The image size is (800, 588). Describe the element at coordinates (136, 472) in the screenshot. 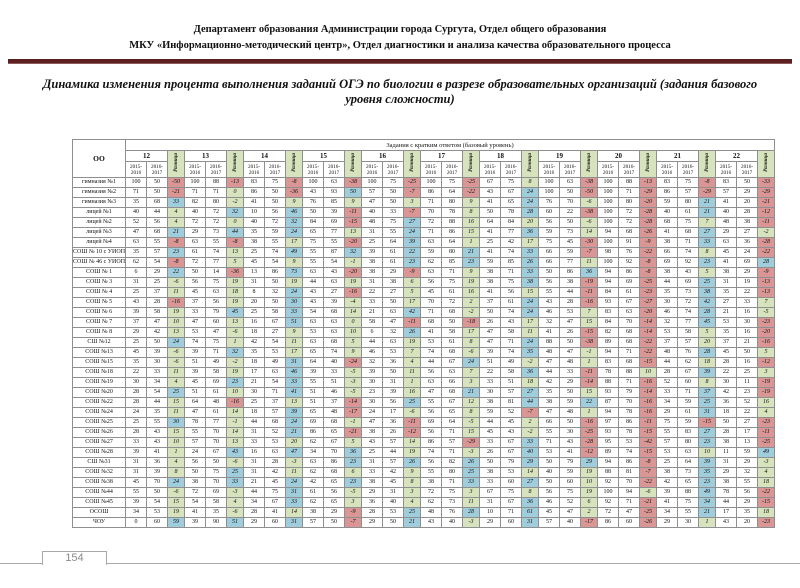

I see `year-value-cell: 31` at that location.